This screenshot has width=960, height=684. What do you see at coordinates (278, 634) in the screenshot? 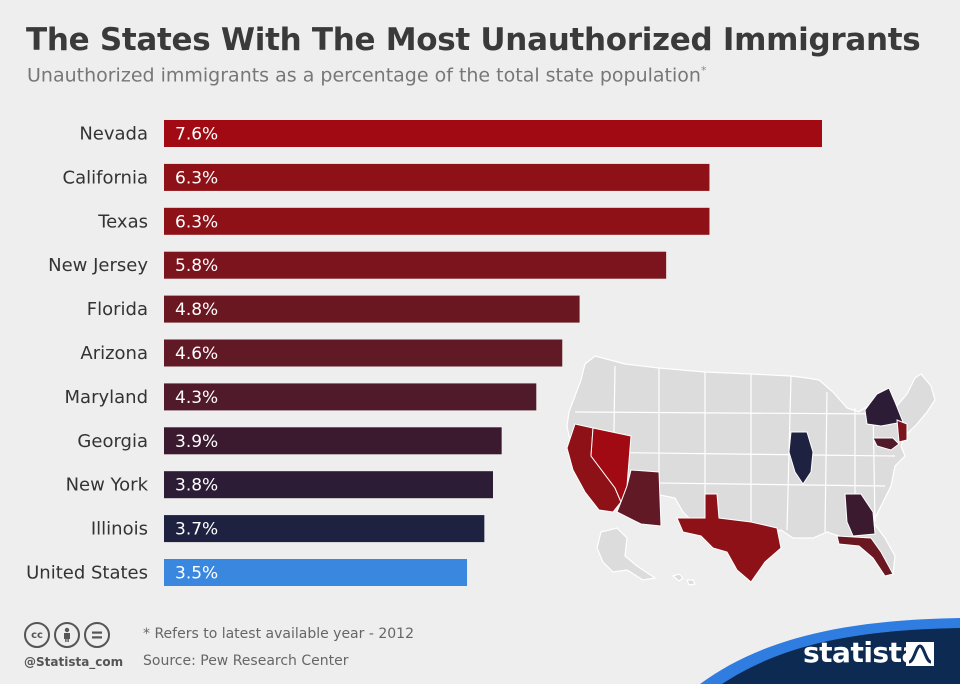
I see `footnote: * Refers to latest available year - 2012` at bounding box center [278, 634].